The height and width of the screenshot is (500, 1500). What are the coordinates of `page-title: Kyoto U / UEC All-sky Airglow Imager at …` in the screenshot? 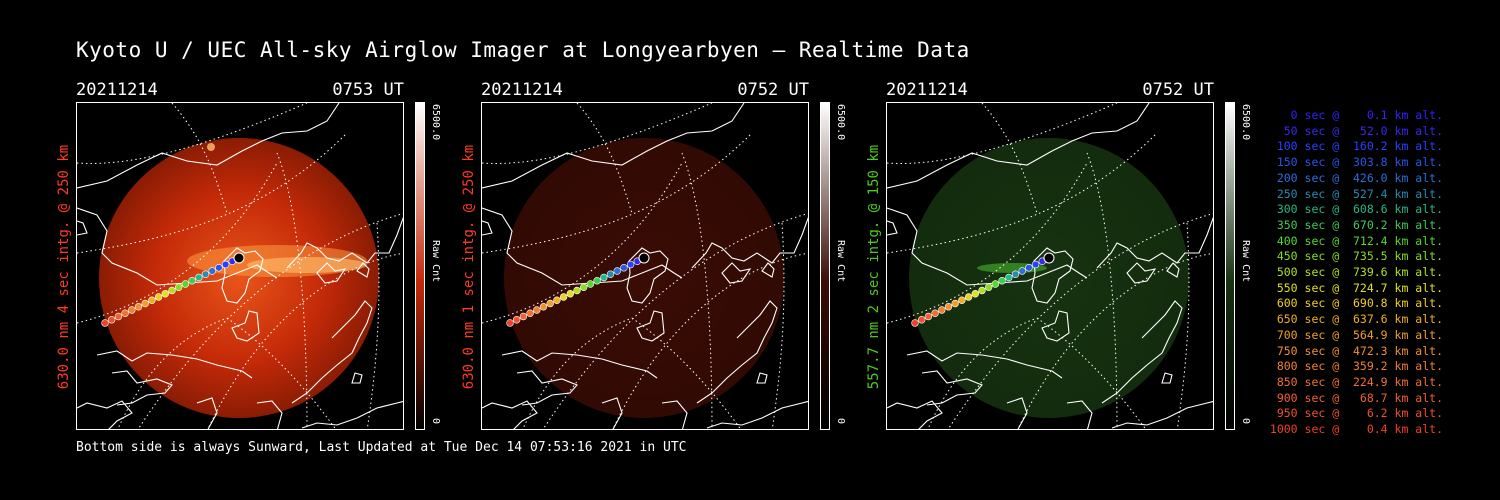 It's located at (523, 50).